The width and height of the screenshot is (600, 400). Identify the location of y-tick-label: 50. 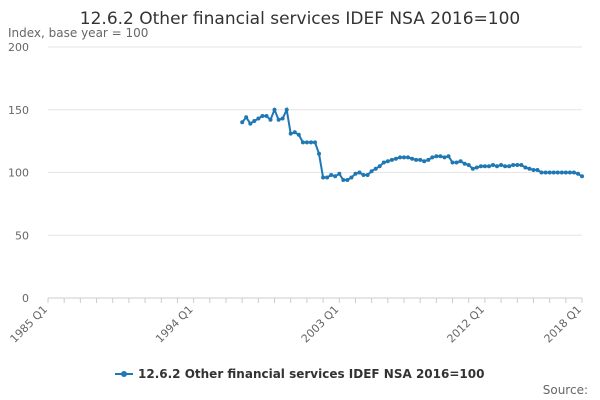
(22, 235).